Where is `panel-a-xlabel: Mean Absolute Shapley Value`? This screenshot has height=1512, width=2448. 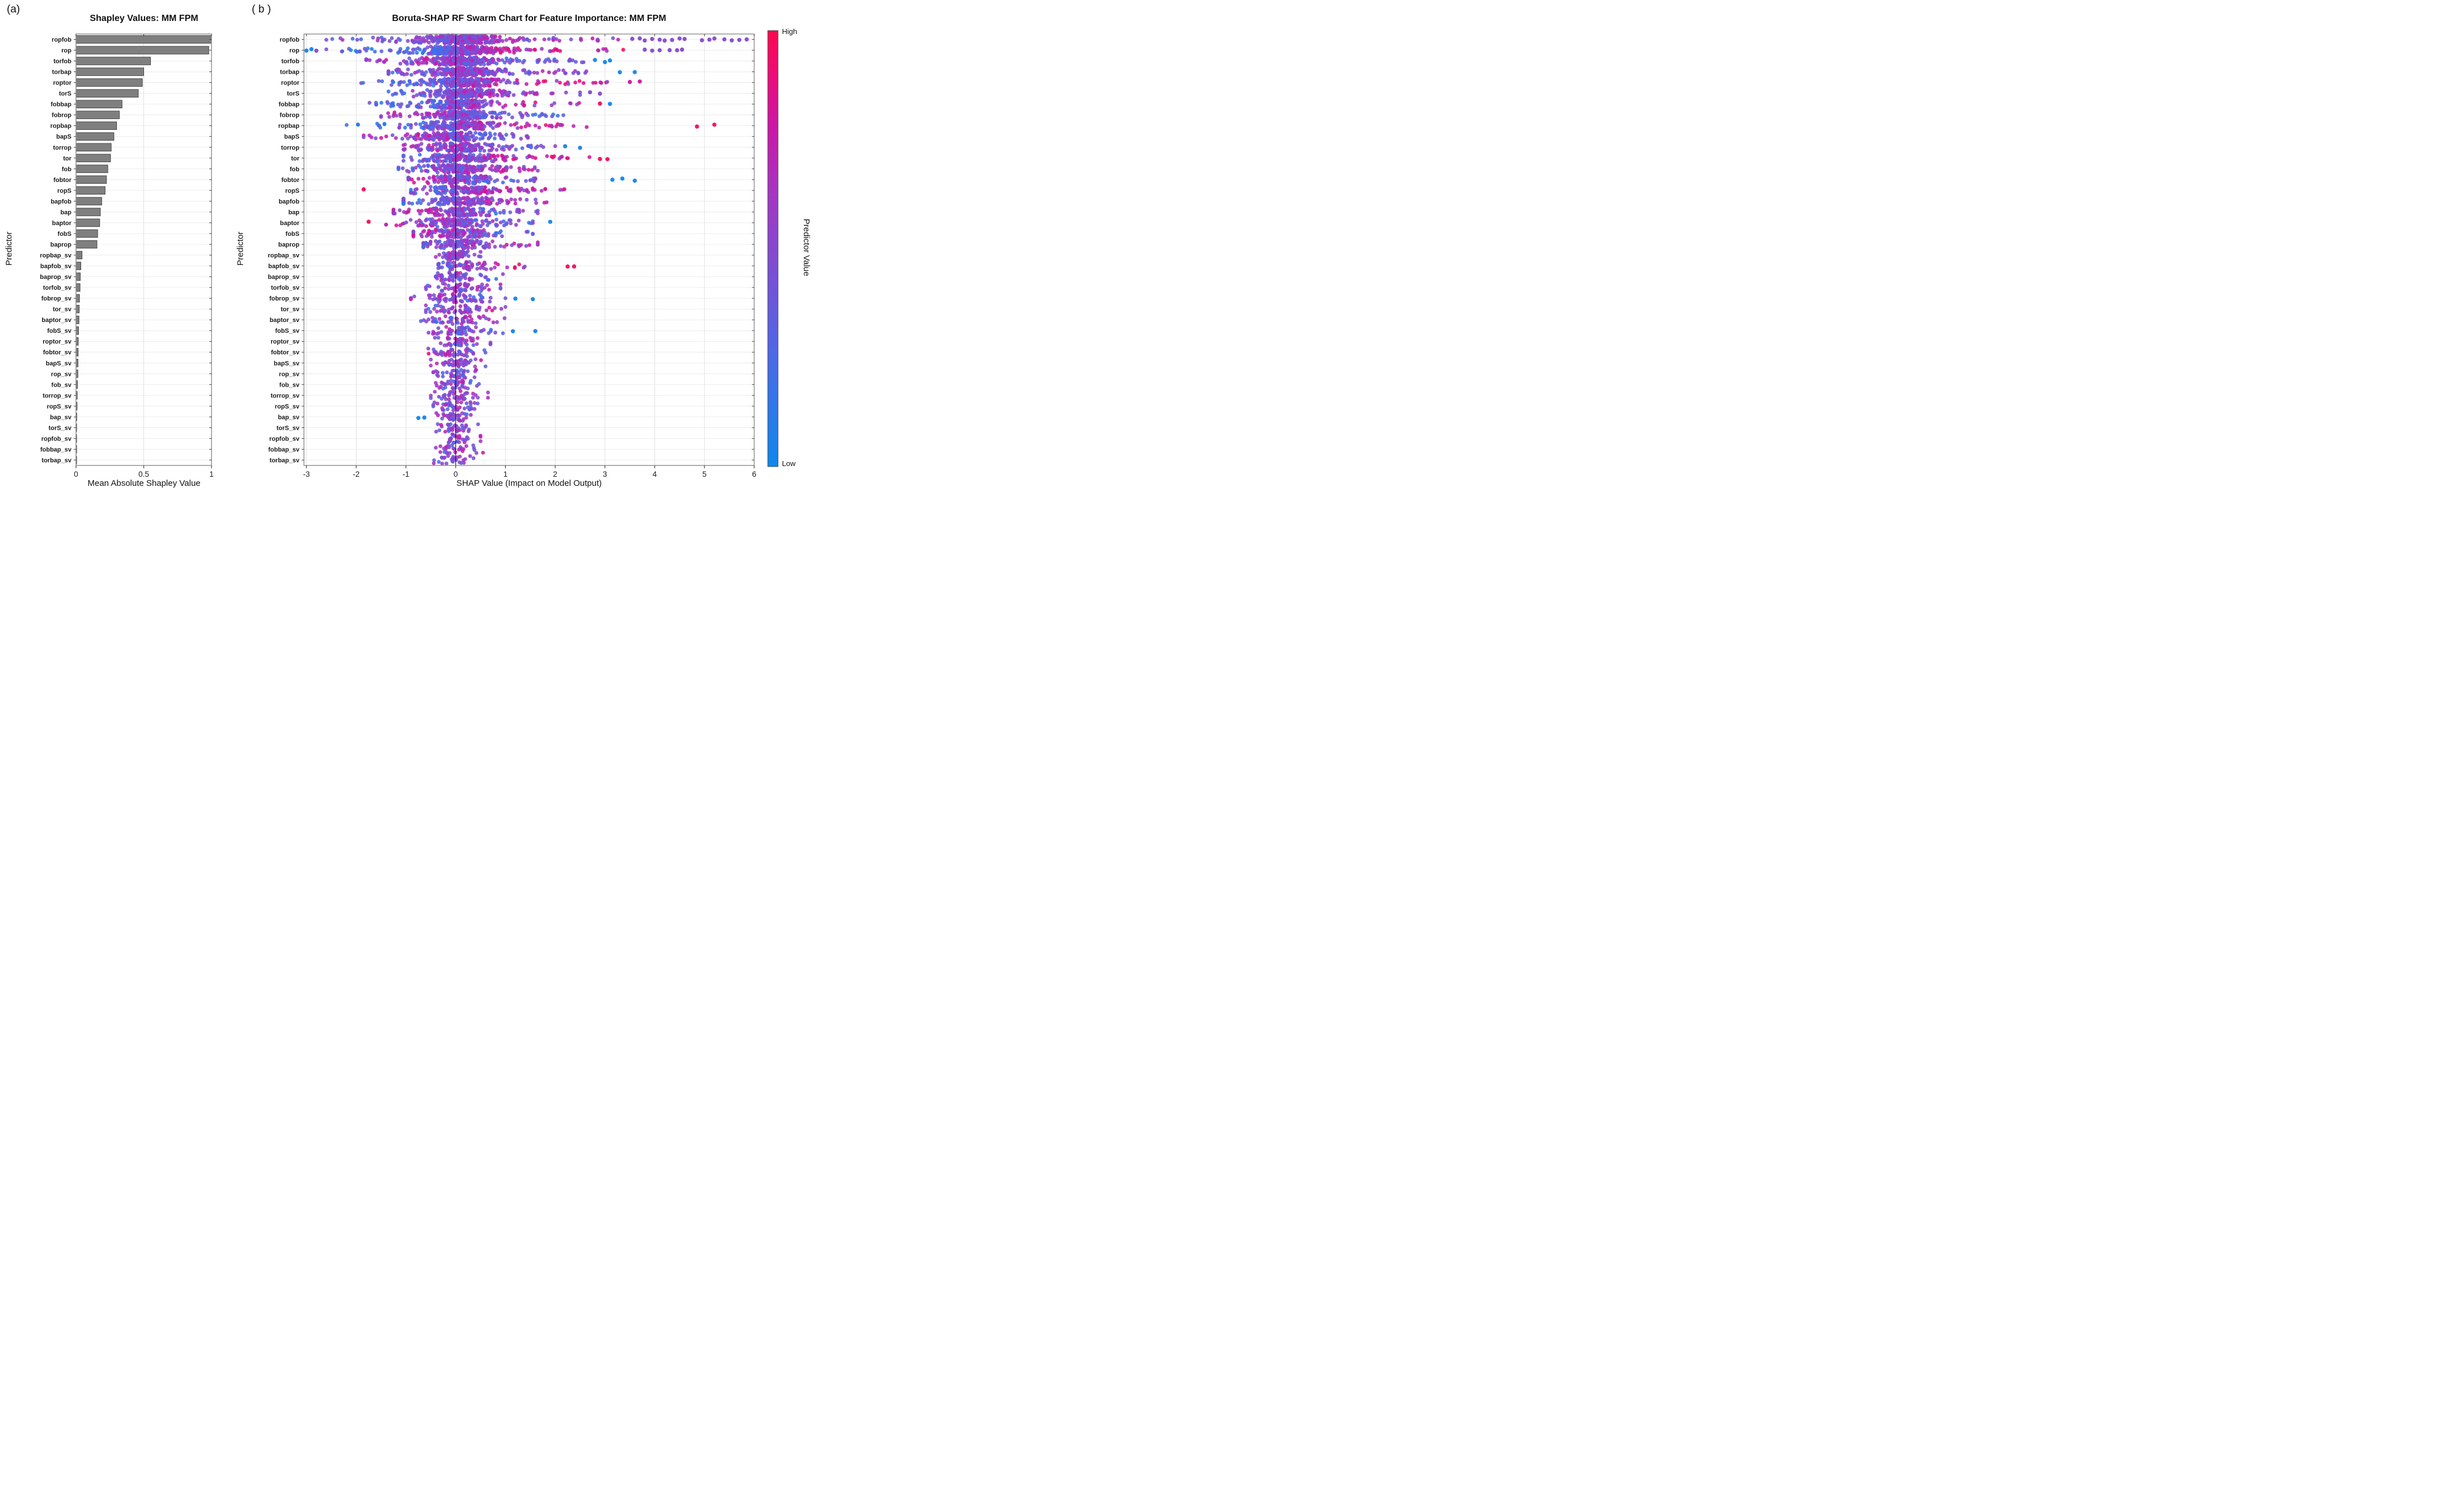 panel-a-xlabel: Mean Absolute Shapley Value is located at coordinates (144, 483).